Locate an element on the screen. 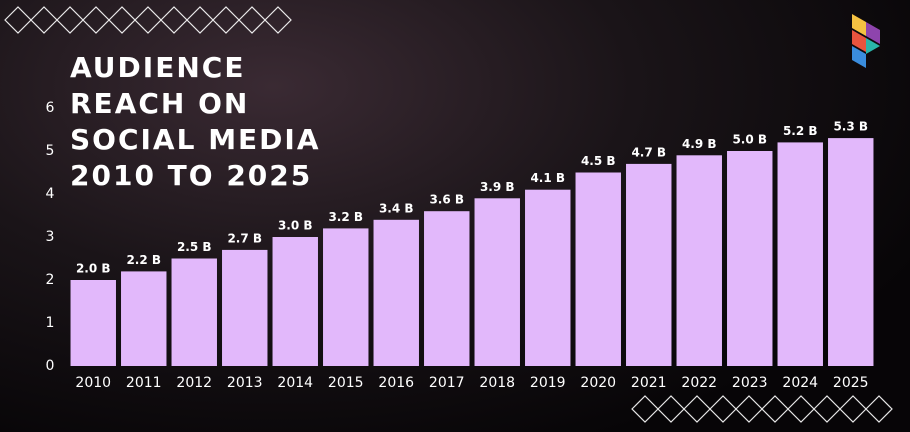  x-tick-label: 2022 is located at coordinates (699, 383).